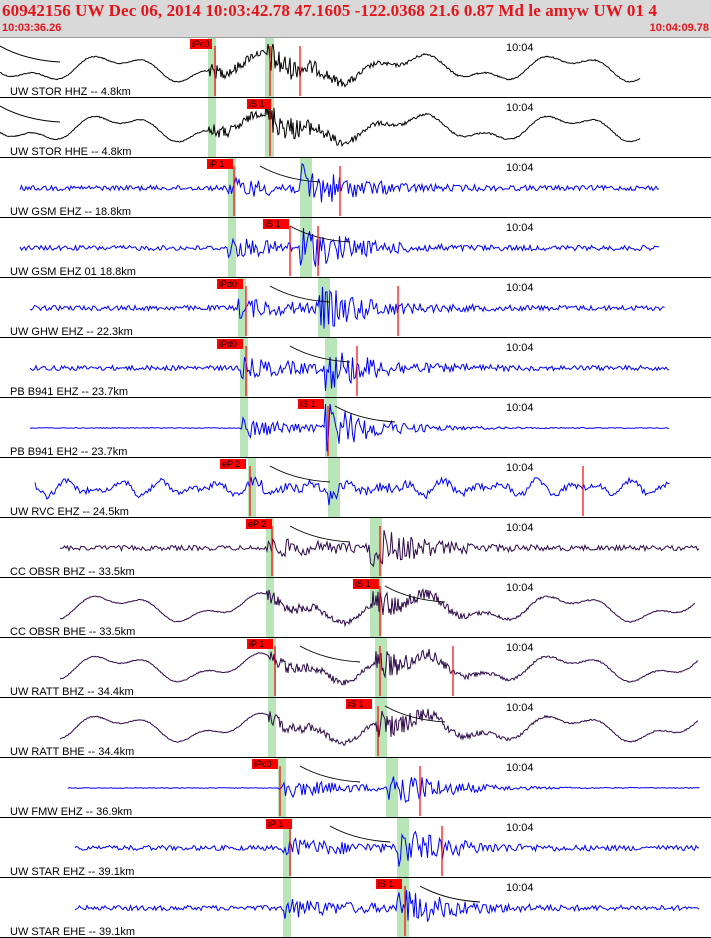 This screenshot has width=711, height=938. Describe the element at coordinates (71, 812) in the screenshot. I see `station-label: UW FMW EHZ -- 36.9km` at that location.